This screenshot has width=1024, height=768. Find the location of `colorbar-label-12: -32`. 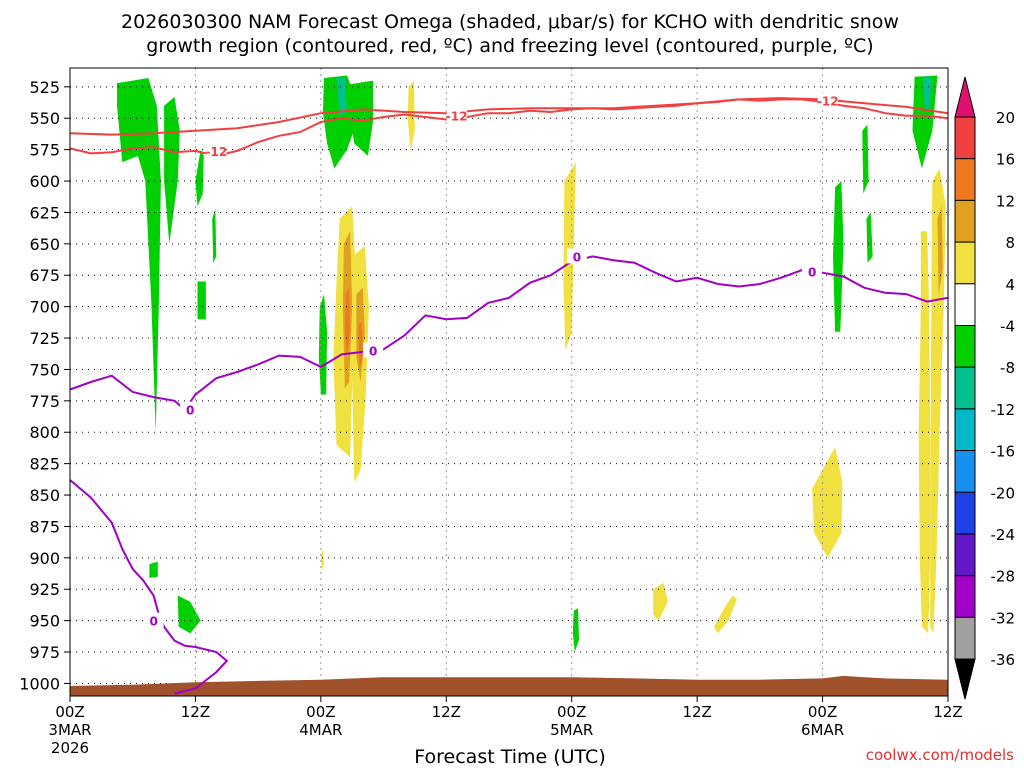

colorbar-label-12: -32 is located at coordinates (1003, 618).